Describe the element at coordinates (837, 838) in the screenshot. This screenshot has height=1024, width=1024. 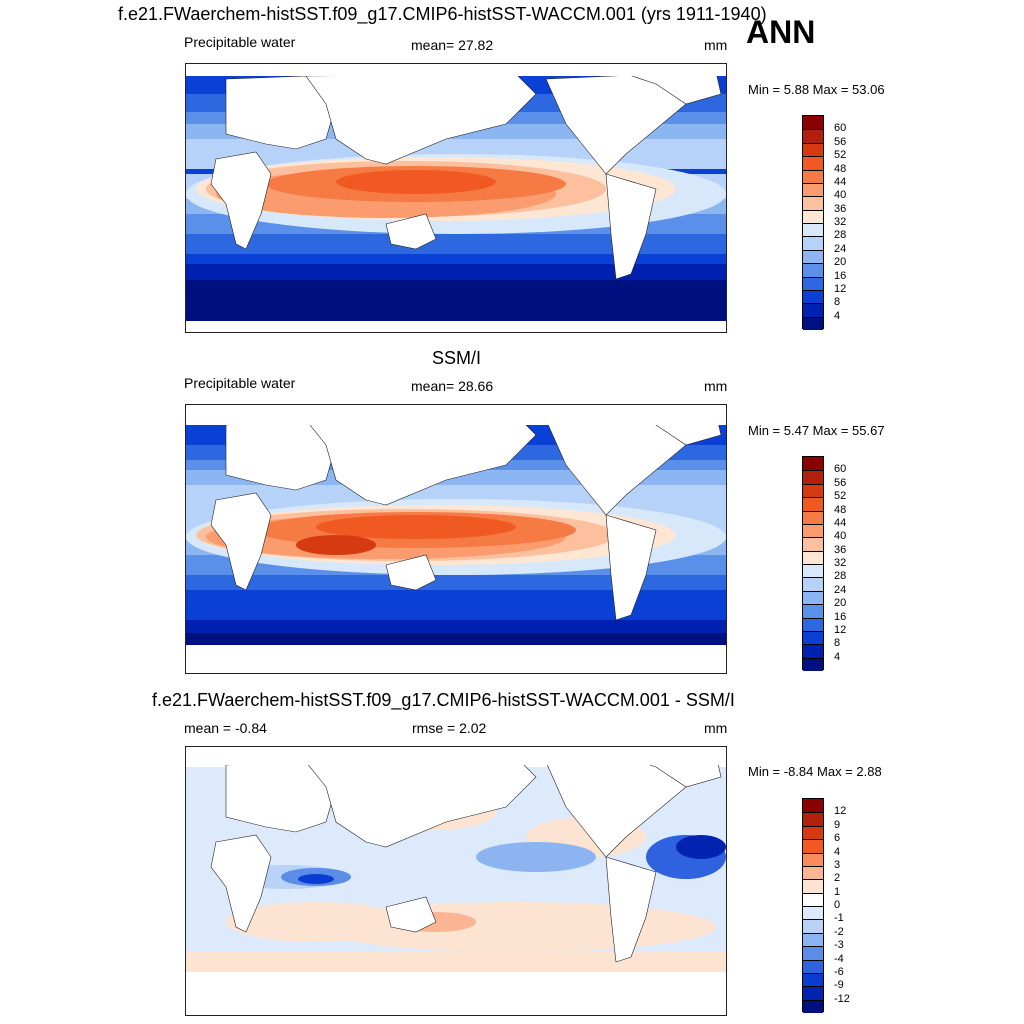
I see `colorbar-tick-label: 6` at that location.